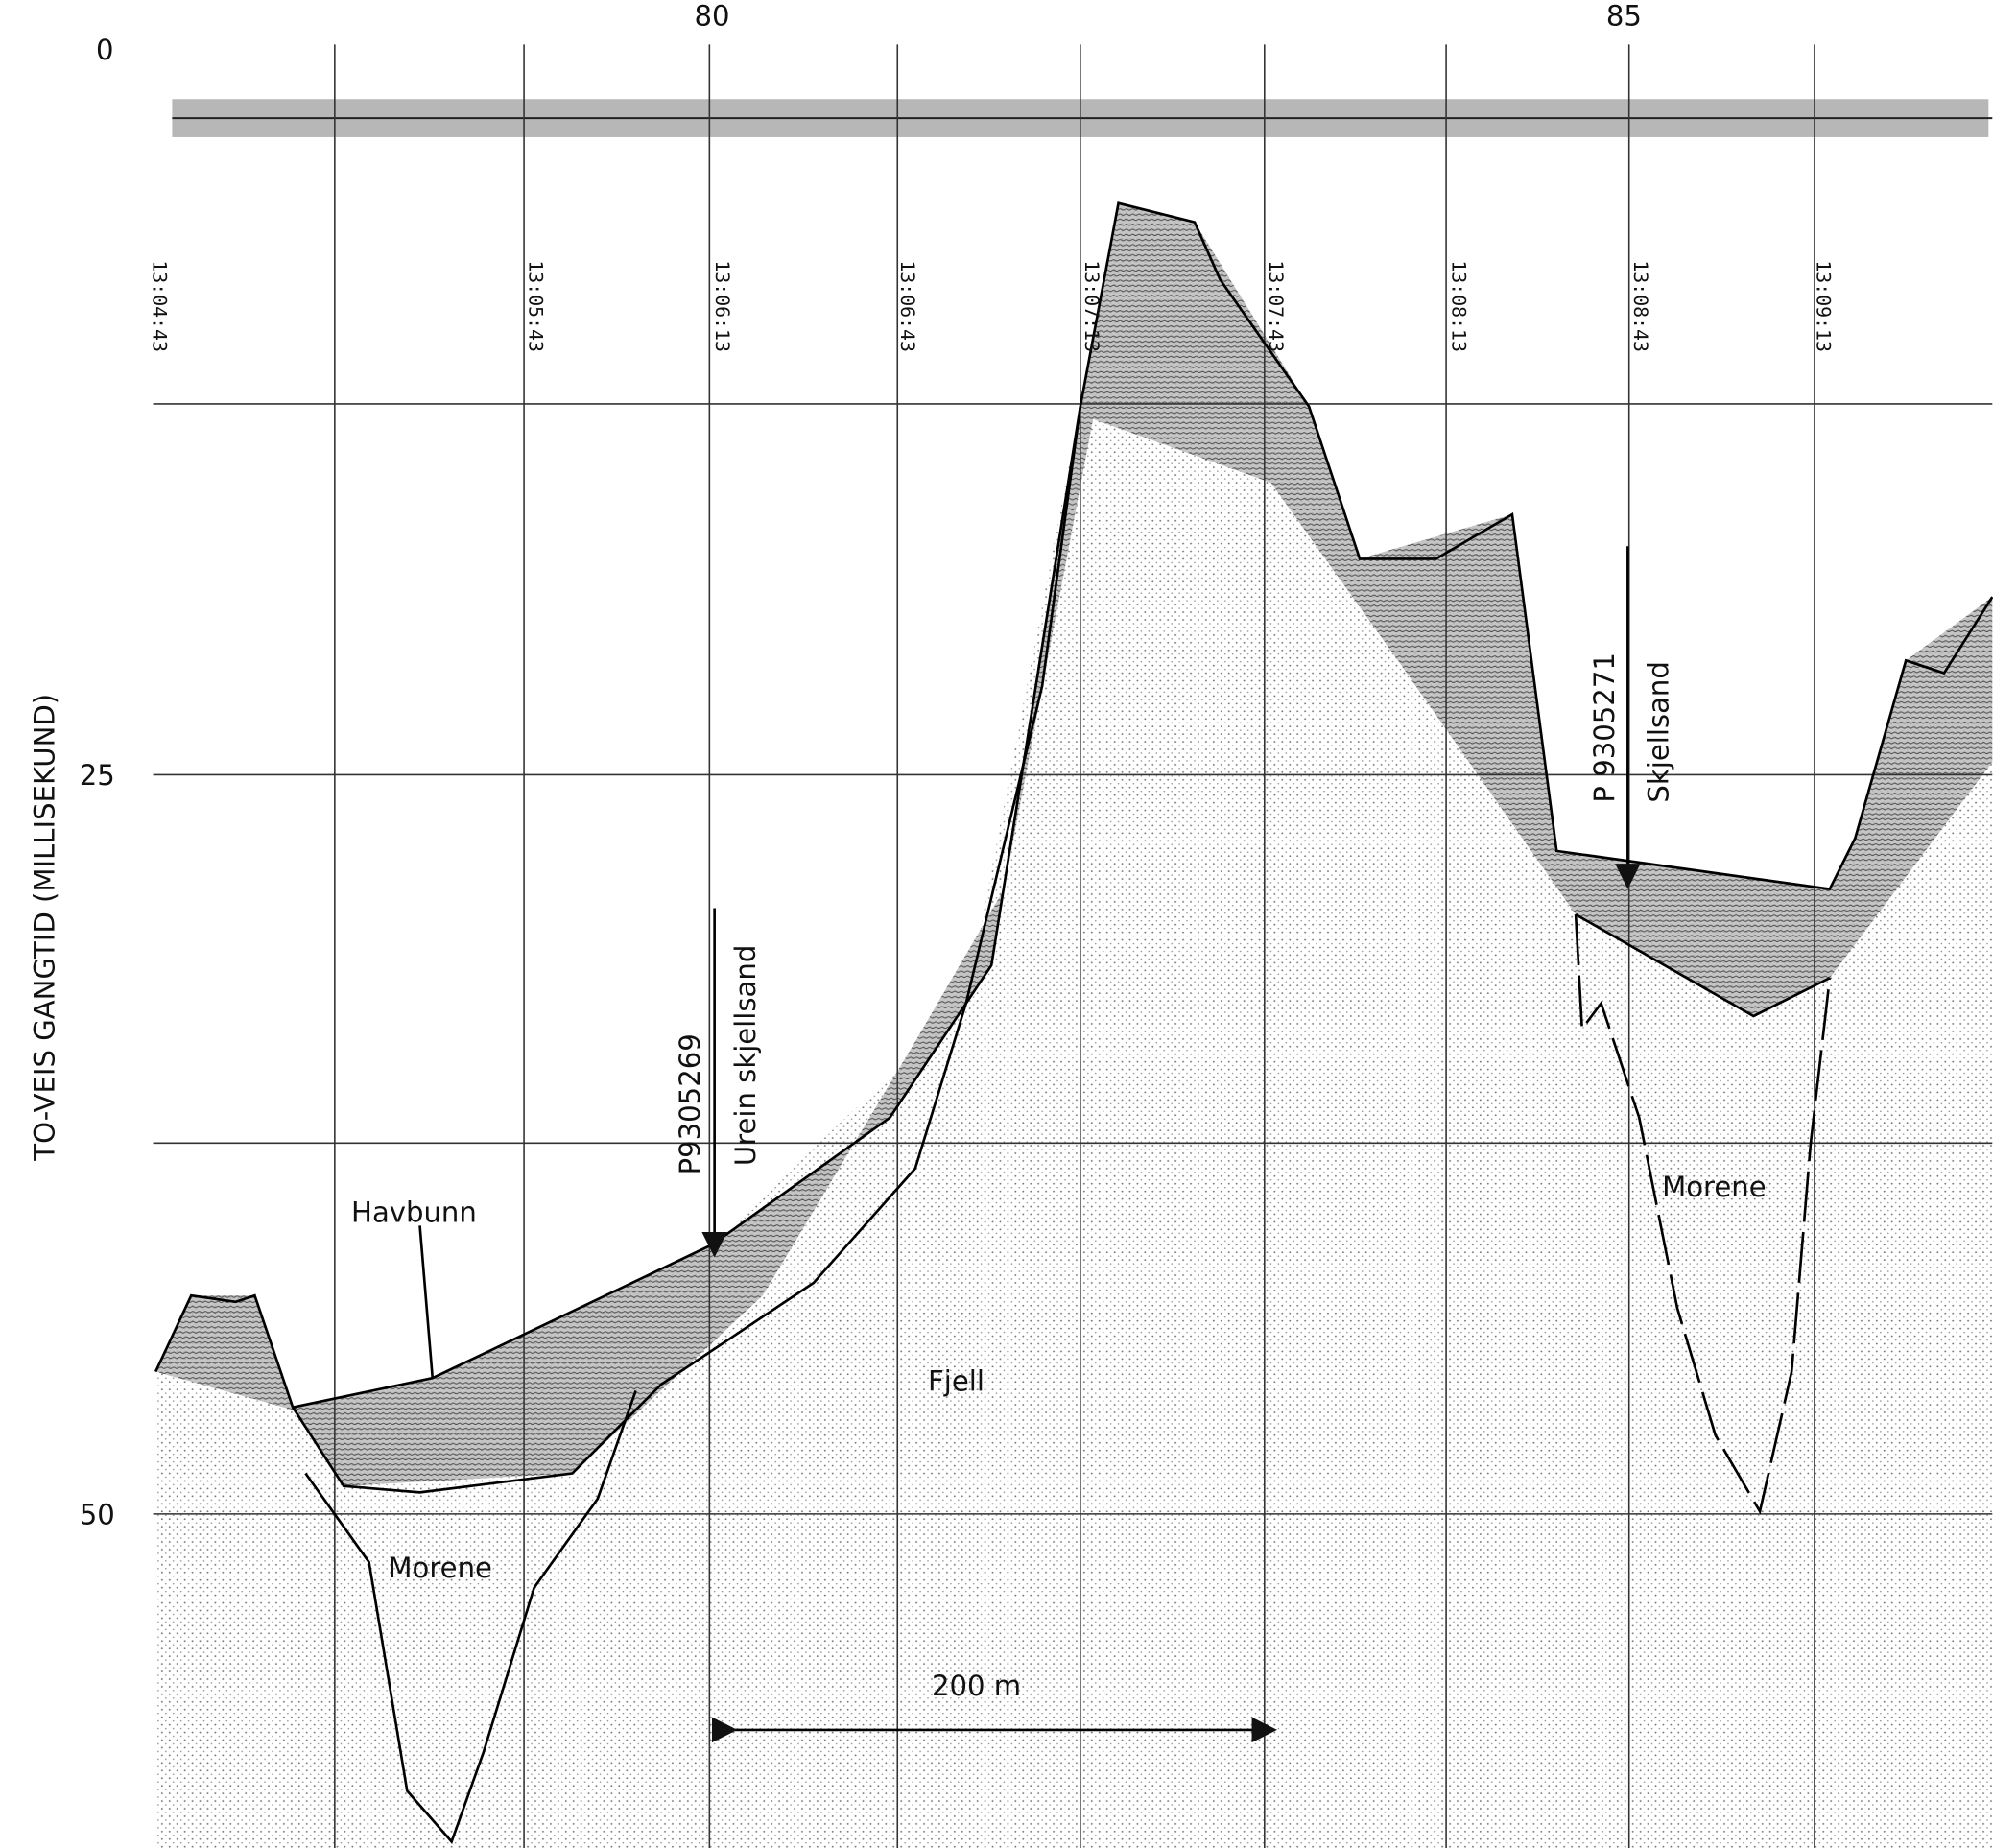  What do you see at coordinates (976, 1686) in the screenshot?
I see `annotation: 200 m` at bounding box center [976, 1686].